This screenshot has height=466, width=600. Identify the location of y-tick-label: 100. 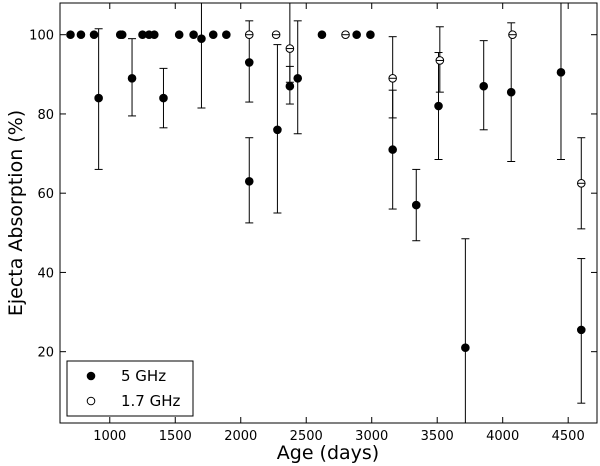
(41, 36).